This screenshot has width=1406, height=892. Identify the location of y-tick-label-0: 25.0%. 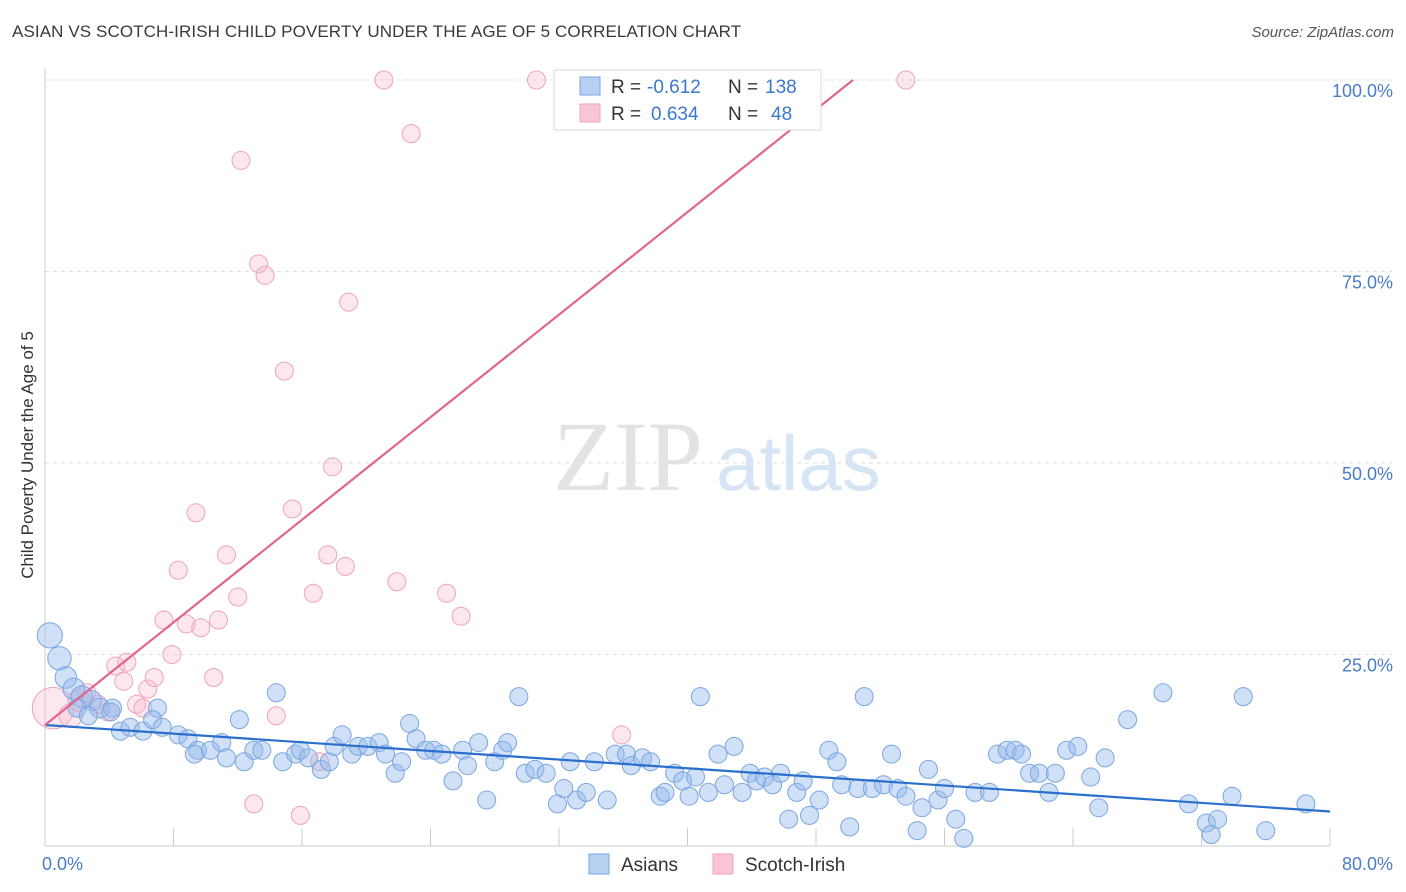
(1367, 666).